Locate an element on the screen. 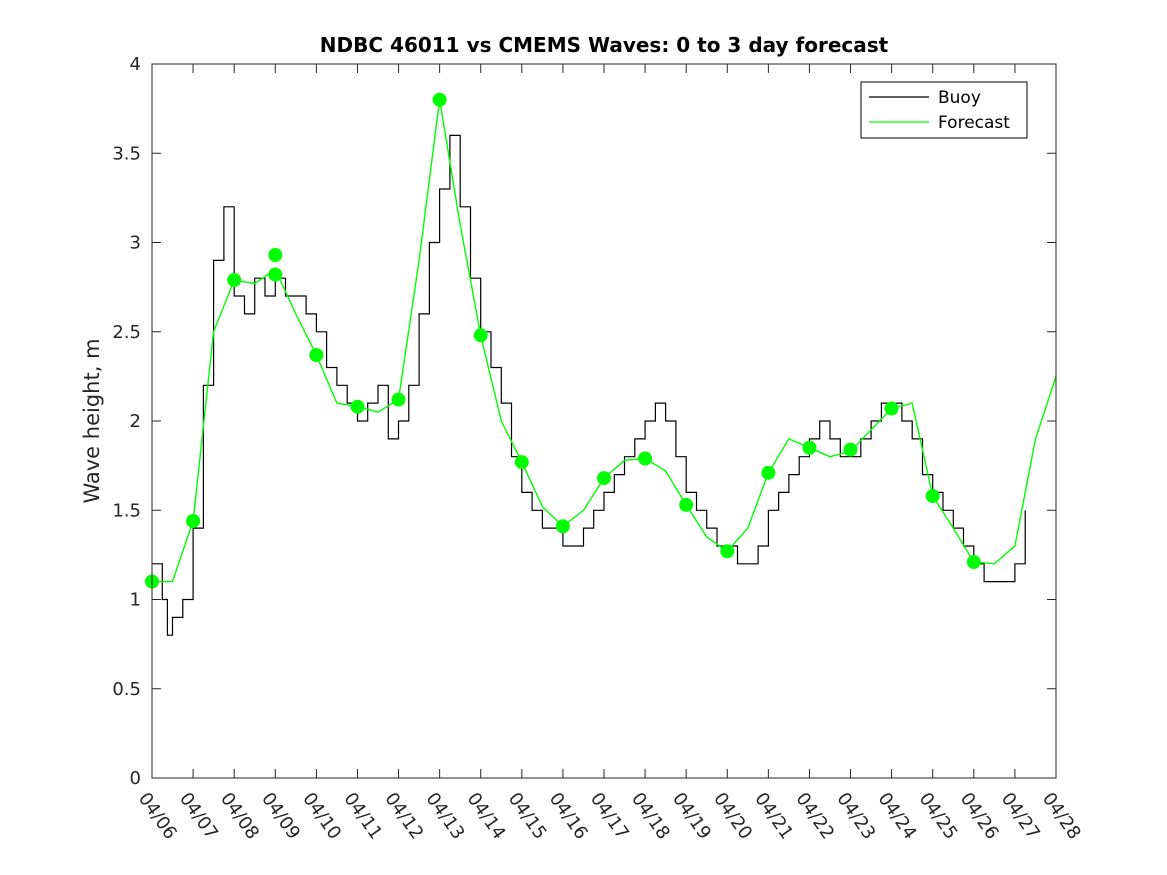 The image size is (1167, 875). y-tick-label: 1.5 is located at coordinates (126, 510).